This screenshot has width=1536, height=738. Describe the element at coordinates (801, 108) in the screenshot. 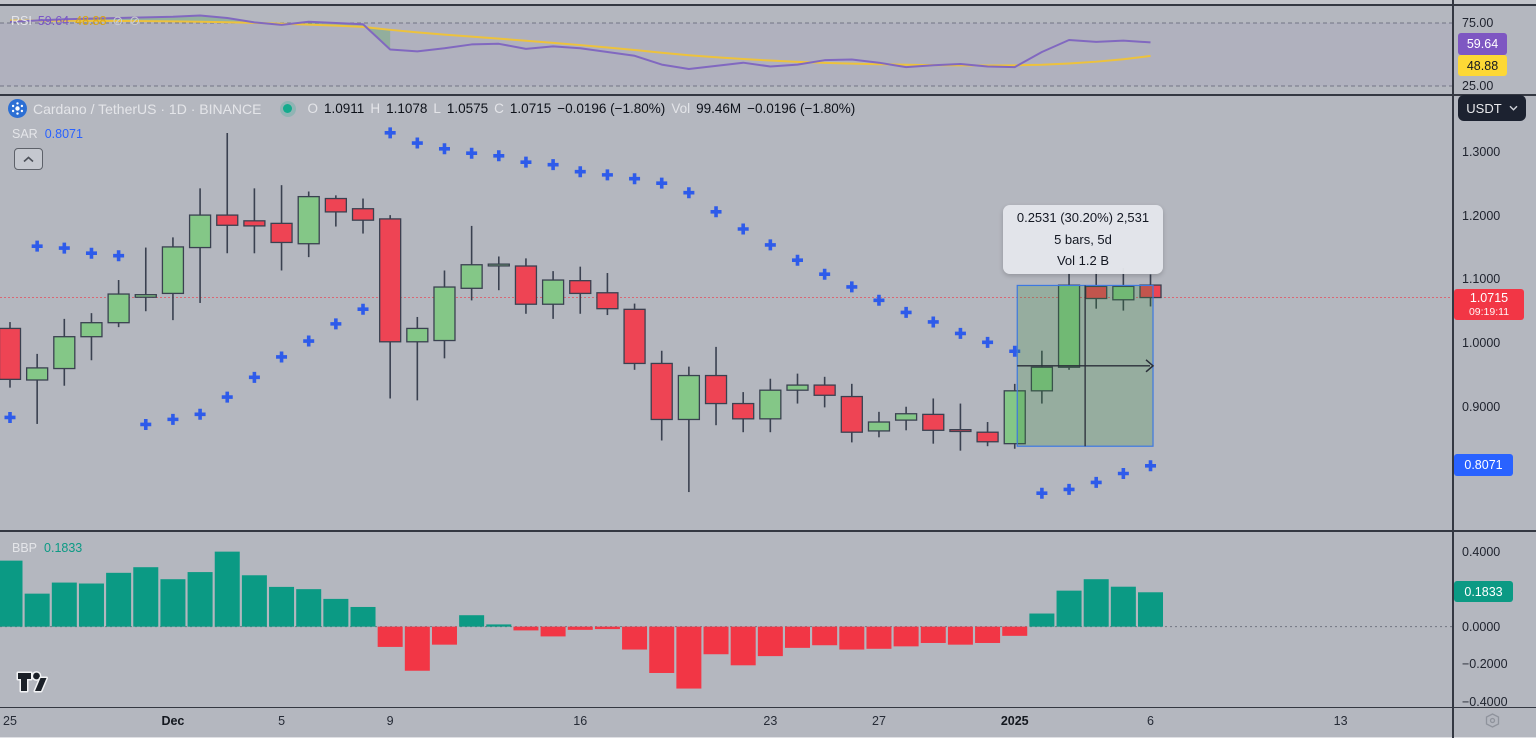

I see `volume-change-value: −0.0196 (−1.80%)` at that location.